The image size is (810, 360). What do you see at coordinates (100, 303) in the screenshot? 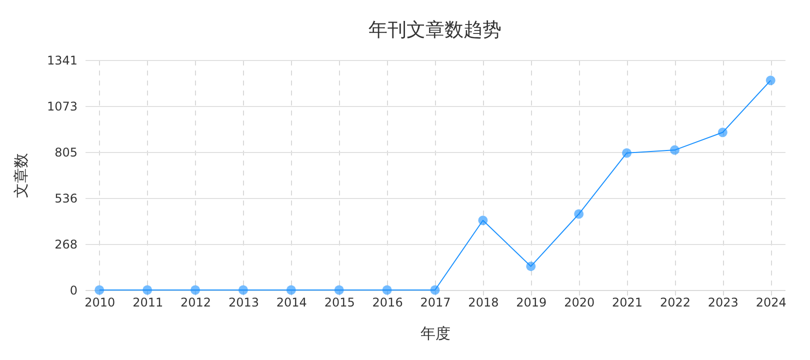
I see `x-tick-label: 2010` at bounding box center [100, 303].